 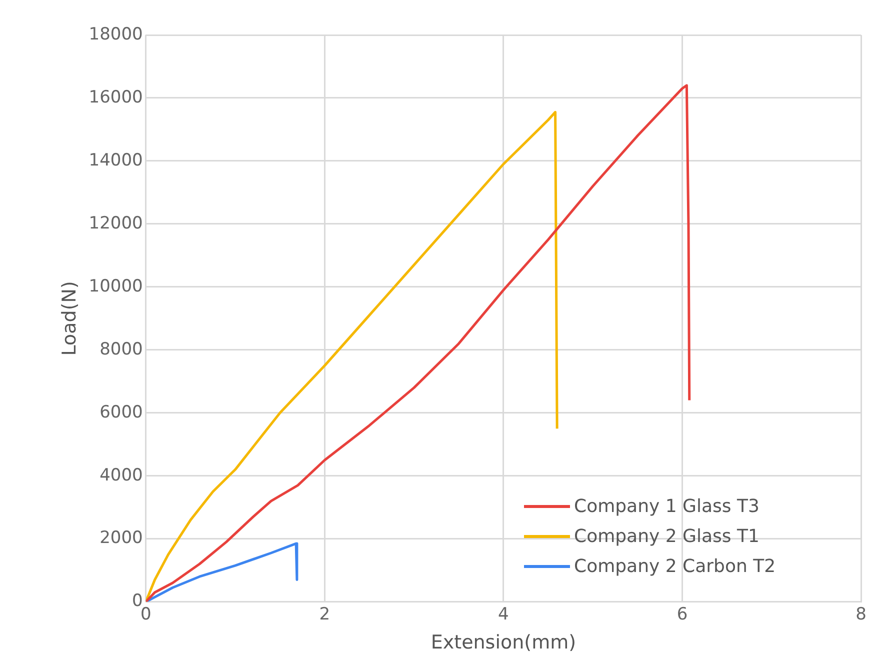 What do you see at coordinates (69, 318) in the screenshot?
I see `y-axis-title: Load(N)` at bounding box center [69, 318].